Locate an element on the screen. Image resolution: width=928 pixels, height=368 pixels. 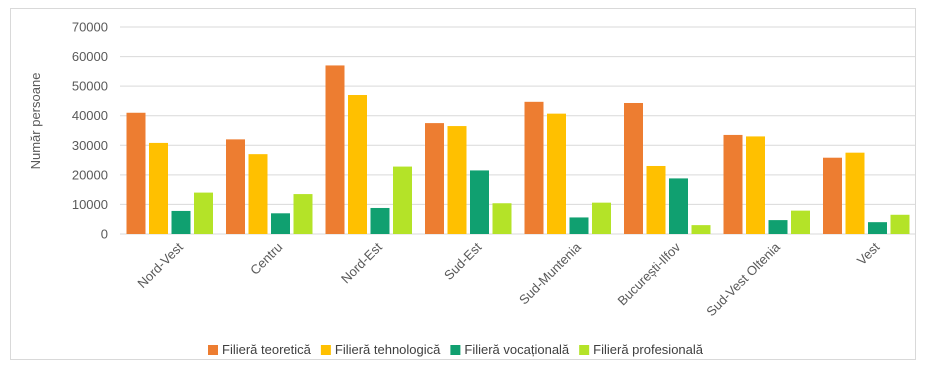
y-axis-label: Număr persoane is located at coordinates (35, 121).